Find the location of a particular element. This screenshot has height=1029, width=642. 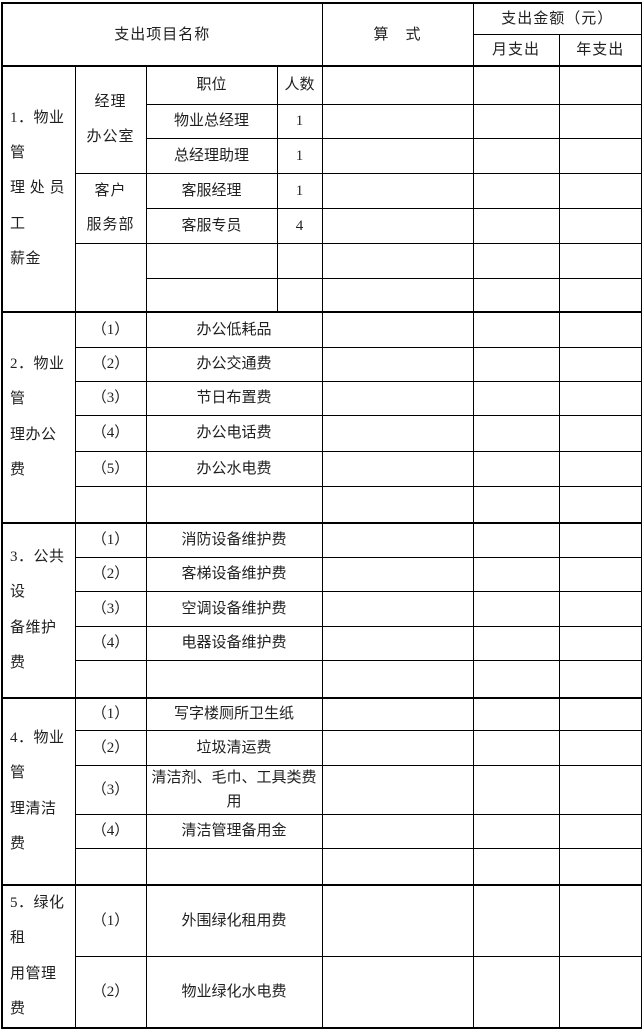

table-row: （4） 办公电话费 is located at coordinates (322, 433).